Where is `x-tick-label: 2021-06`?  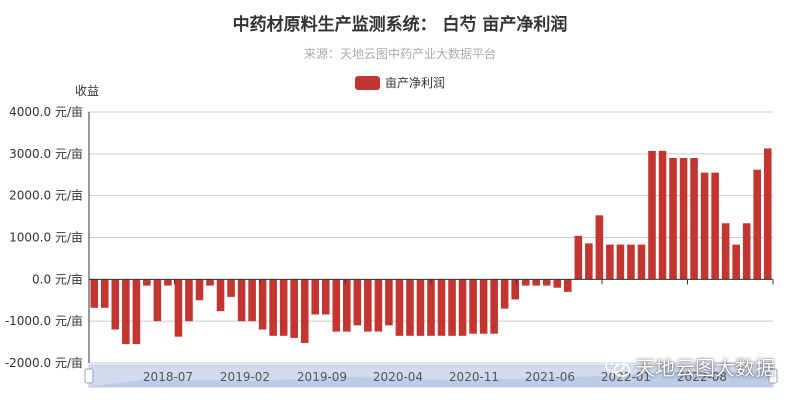 x-tick-label: 2021-06 is located at coordinates (550, 377).